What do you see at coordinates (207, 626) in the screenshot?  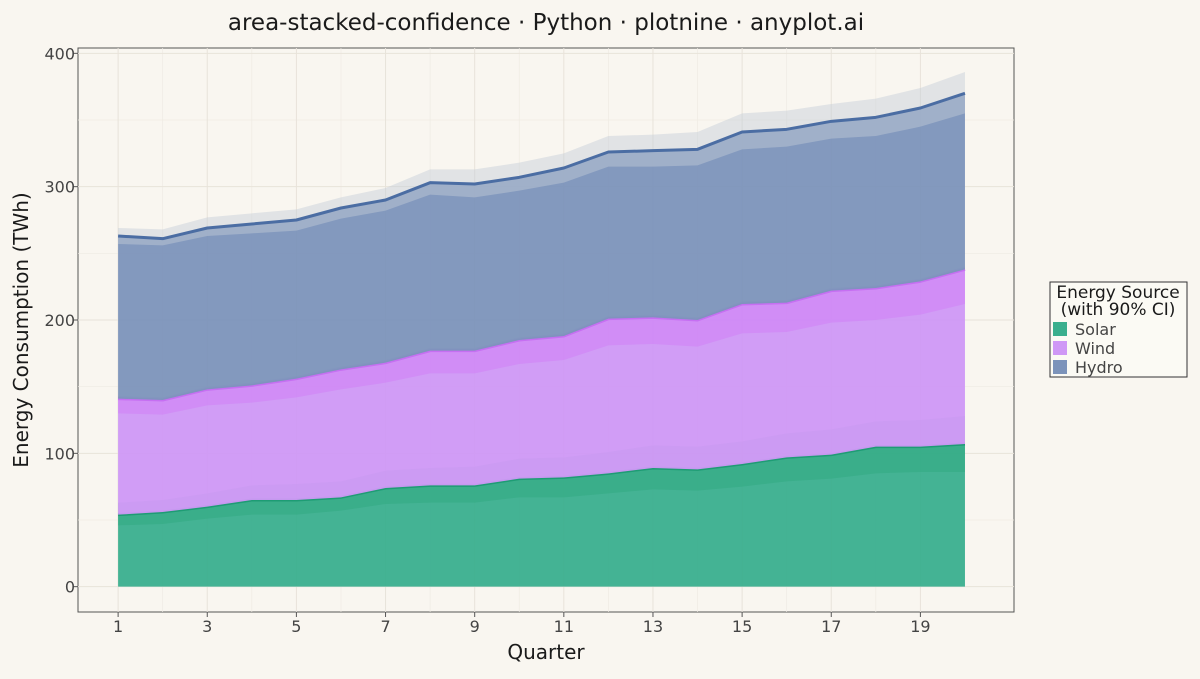 I see `x-tick-label: 3` at bounding box center [207, 626].